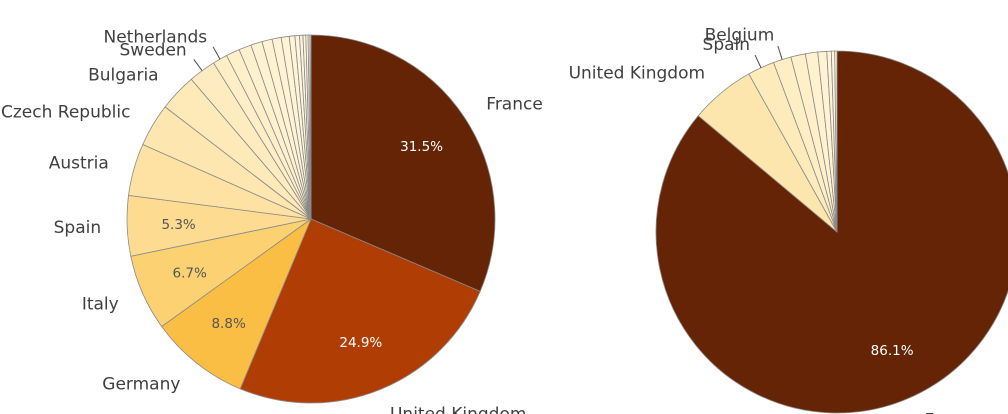 This screenshot has height=414, width=1008. Describe the element at coordinates (421, 147) in the screenshot. I see `value-label-france: 31.5%` at that location.